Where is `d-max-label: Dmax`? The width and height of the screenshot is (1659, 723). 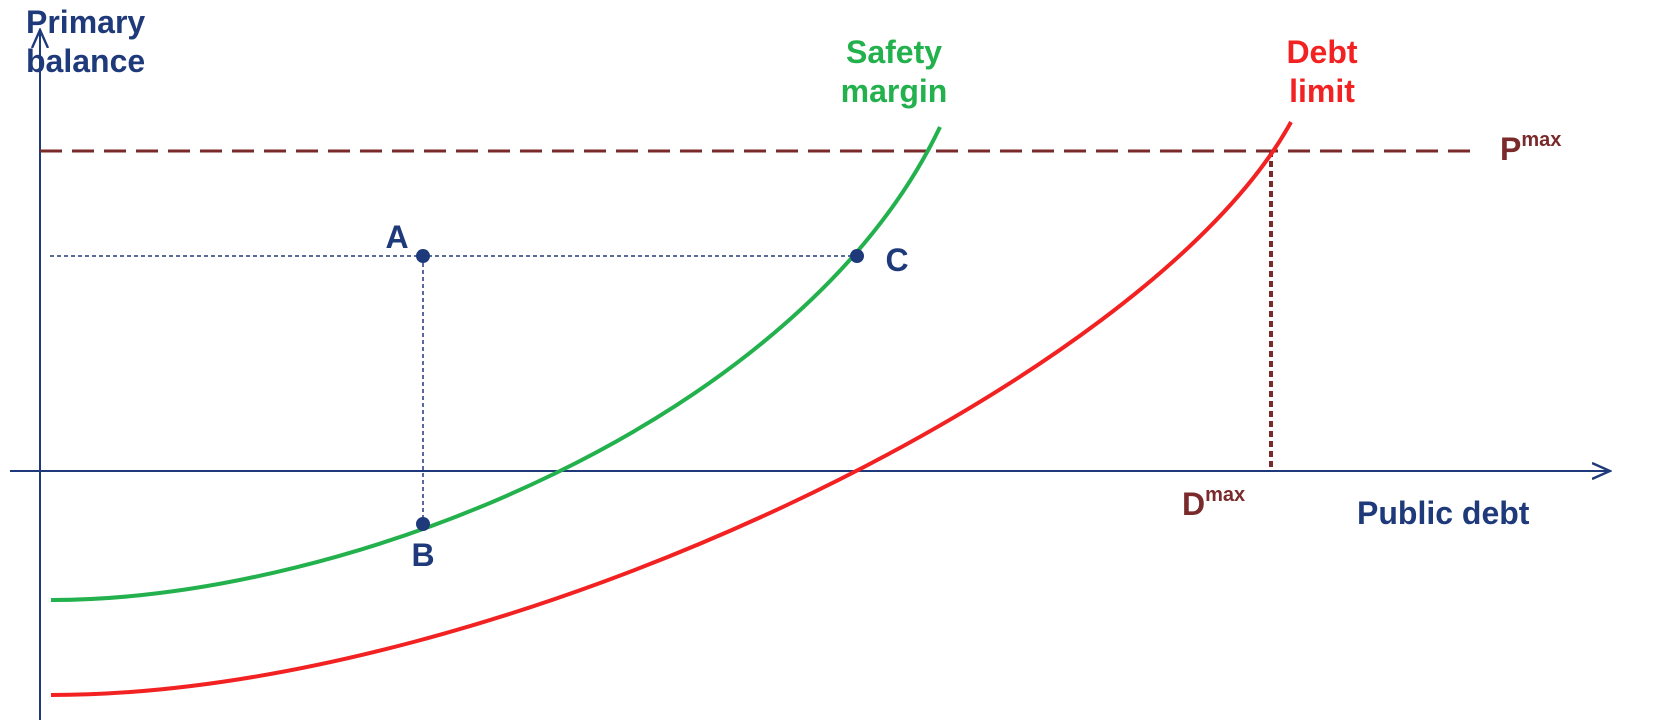 d-max-label: Dmax is located at coordinates (1213, 503).